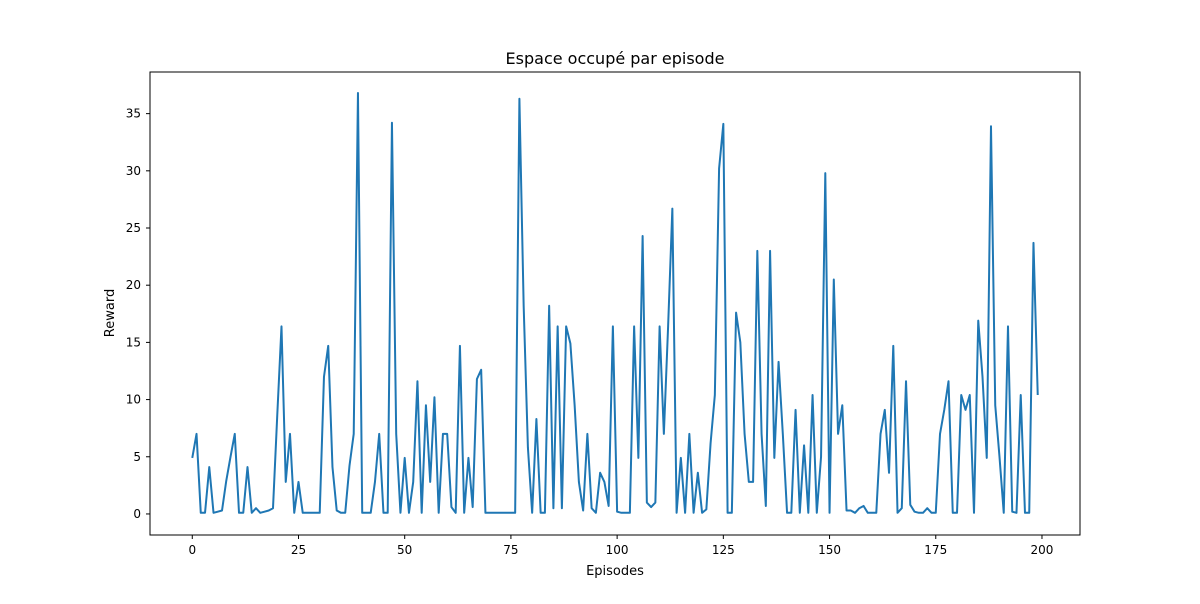 The image size is (1200, 604). What do you see at coordinates (133, 400) in the screenshot?
I see `y-tick-label: 10` at bounding box center [133, 400].